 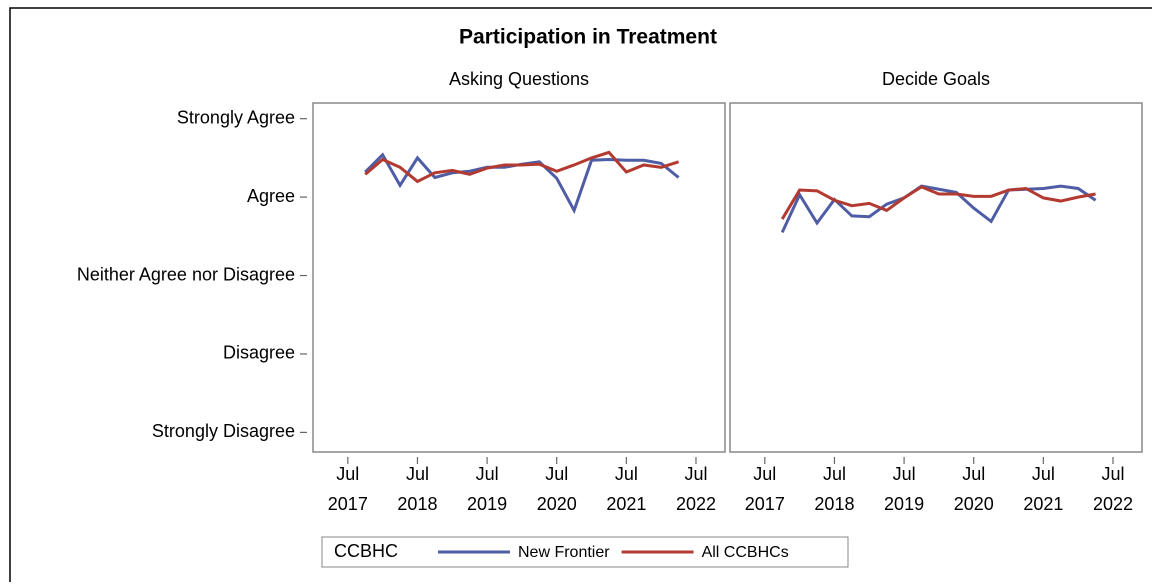 I want to click on y-tick-label: Strongly Disagree, so click(x=223, y=431).